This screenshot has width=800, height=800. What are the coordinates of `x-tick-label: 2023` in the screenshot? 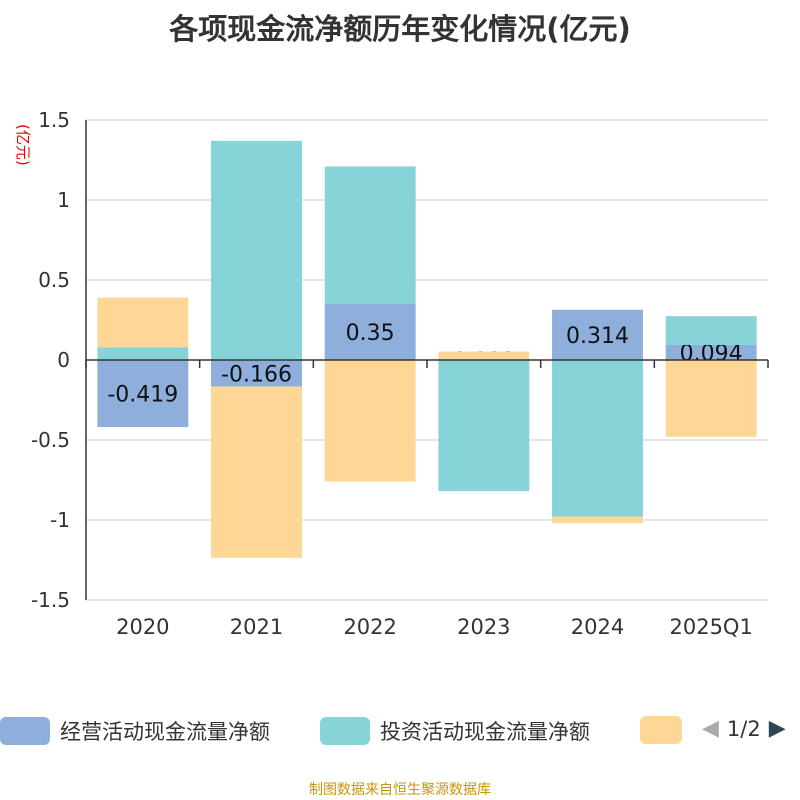 It's located at (483, 627).